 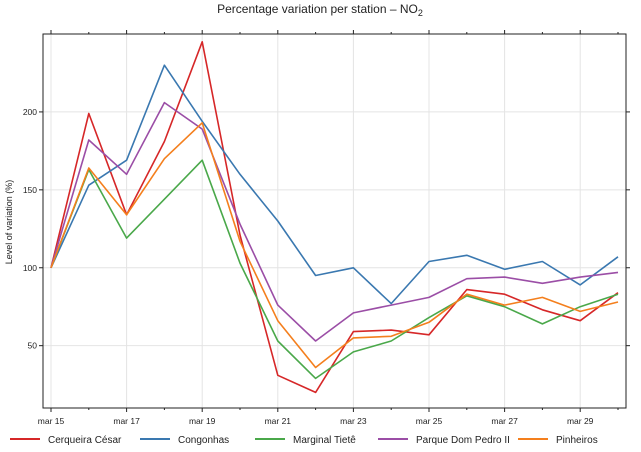 I want to click on legend-label-marginal-tiete: Marginal Tietê, so click(x=324, y=440).